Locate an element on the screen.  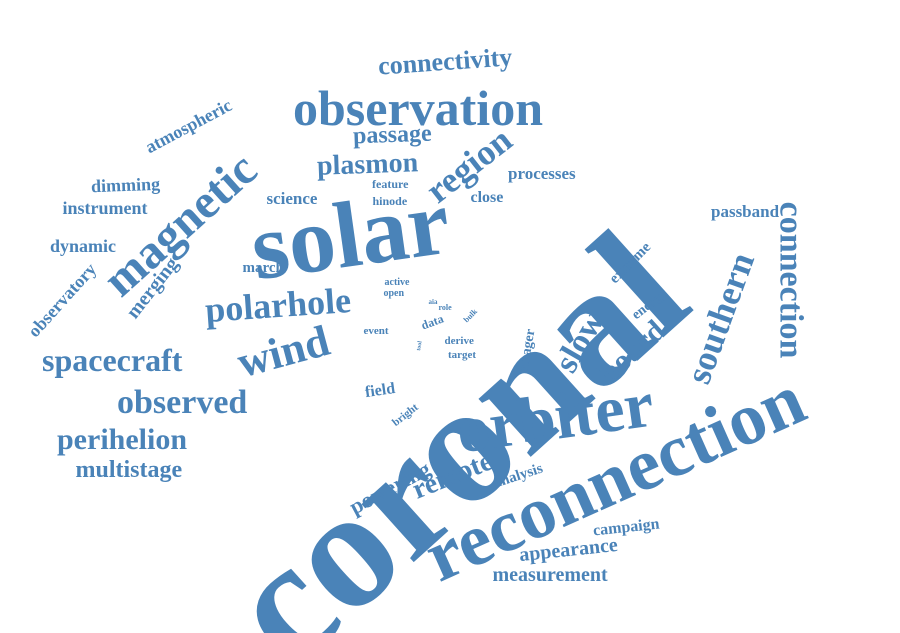
word-atmospheric: atmospheric is located at coordinates (188, 126).